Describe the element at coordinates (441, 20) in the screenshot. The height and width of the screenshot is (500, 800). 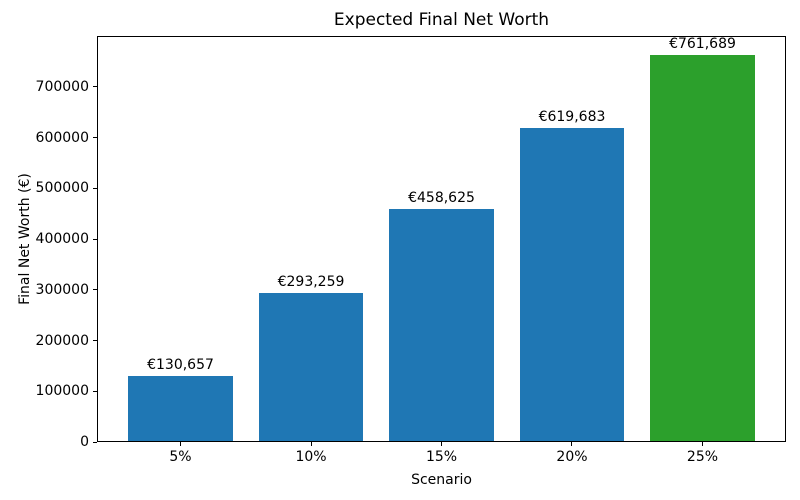
I see `chart-title: Expected Final Net Worth` at that location.